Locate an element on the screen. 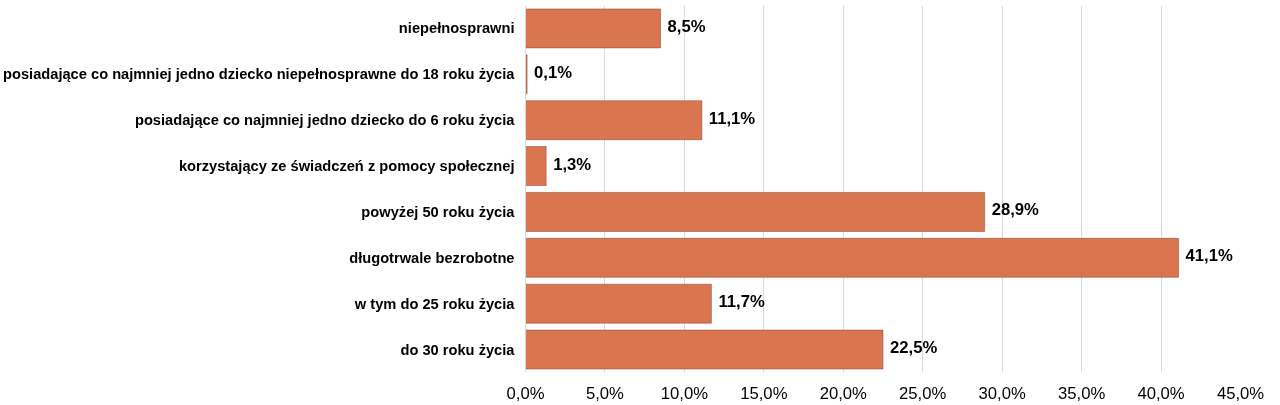 This screenshot has width=1280, height=405. y-tick-label: posiadające co najmniej jedno dziecko do 6 roku życia is located at coordinates (325, 120).